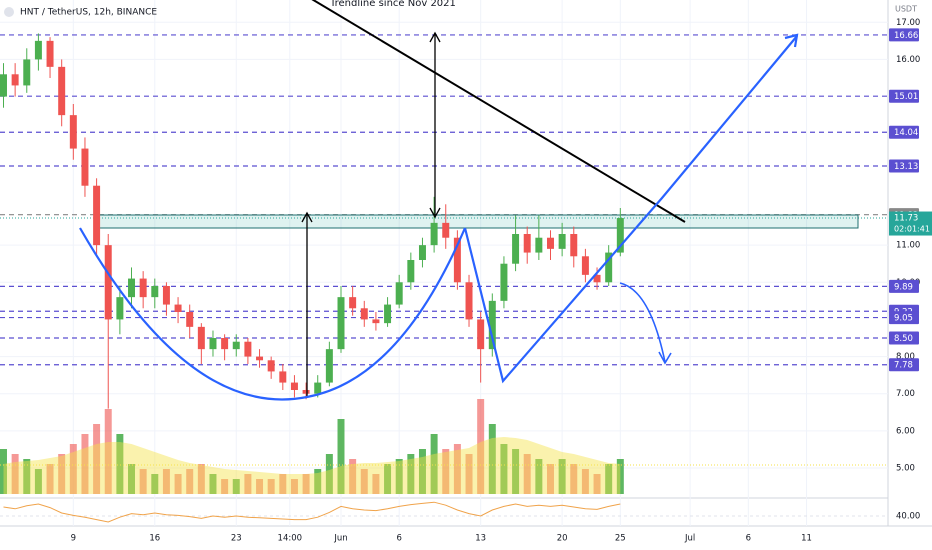 This screenshot has height=550, width=932. What do you see at coordinates (905, 357) in the screenshot?
I see `y-tick-label: 8.00` at bounding box center [905, 357].